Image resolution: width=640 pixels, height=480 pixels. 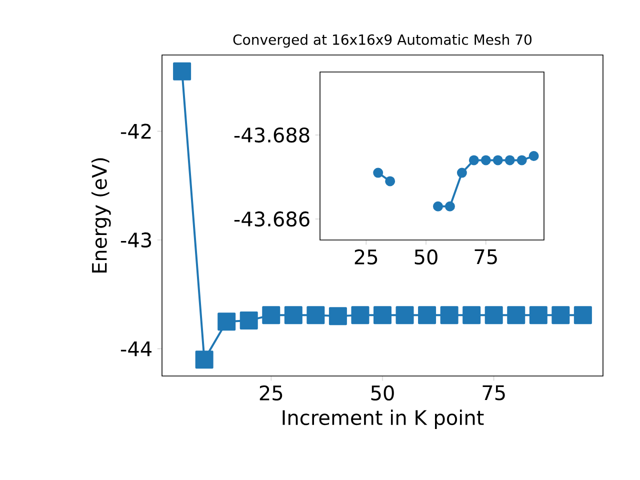 I want to click on y-axis-title: Energy (eV), so click(x=101, y=215).